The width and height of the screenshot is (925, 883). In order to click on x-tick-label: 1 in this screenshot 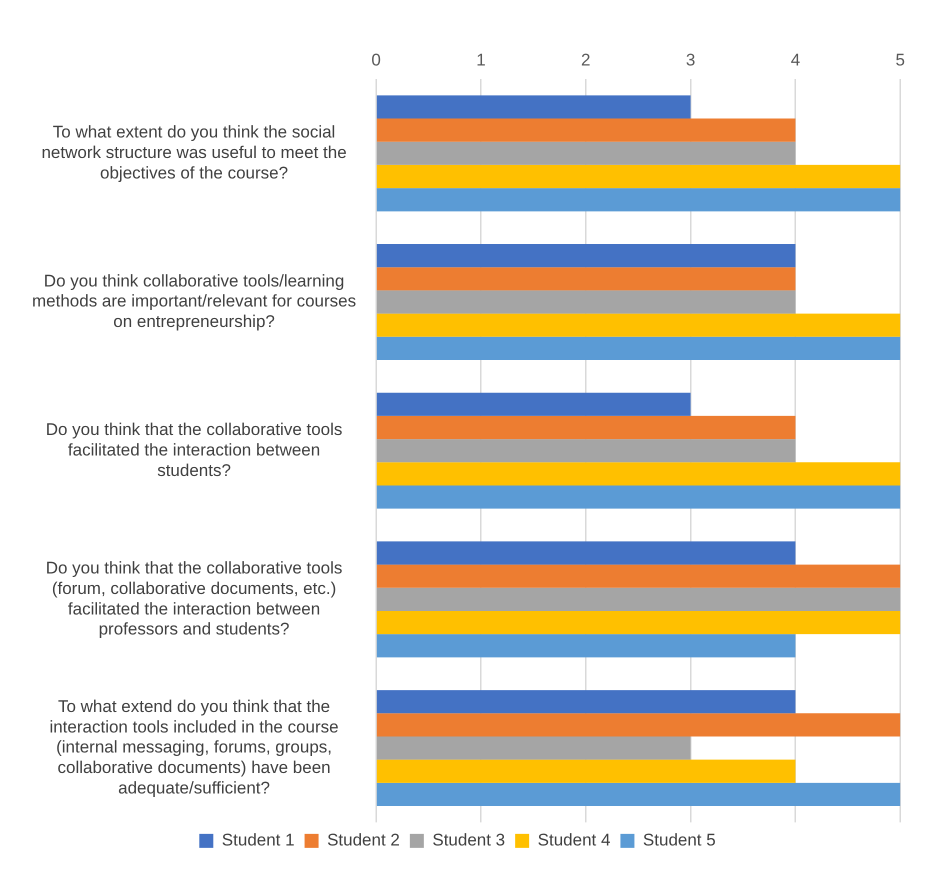, I will do `click(481, 60)`.